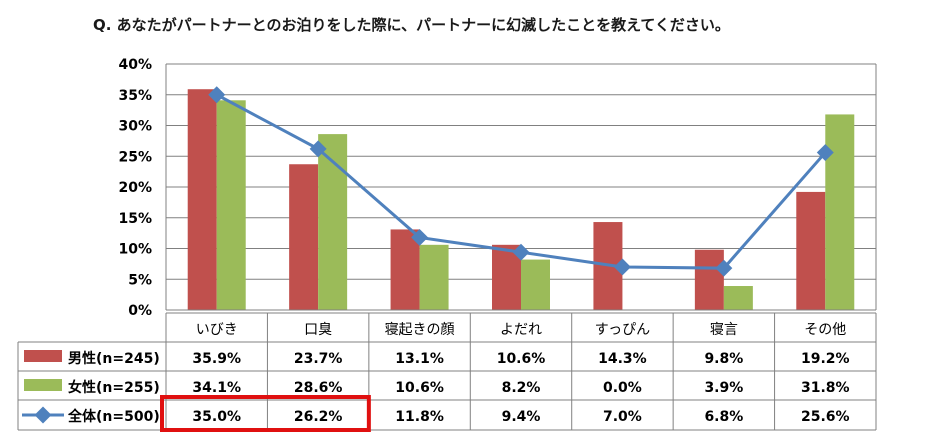 The width and height of the screenshot is (929, 446). Describe the element at coordinates (114, 358) in the screenshot. I see `legend-label: 男性(n=245)` at that location.